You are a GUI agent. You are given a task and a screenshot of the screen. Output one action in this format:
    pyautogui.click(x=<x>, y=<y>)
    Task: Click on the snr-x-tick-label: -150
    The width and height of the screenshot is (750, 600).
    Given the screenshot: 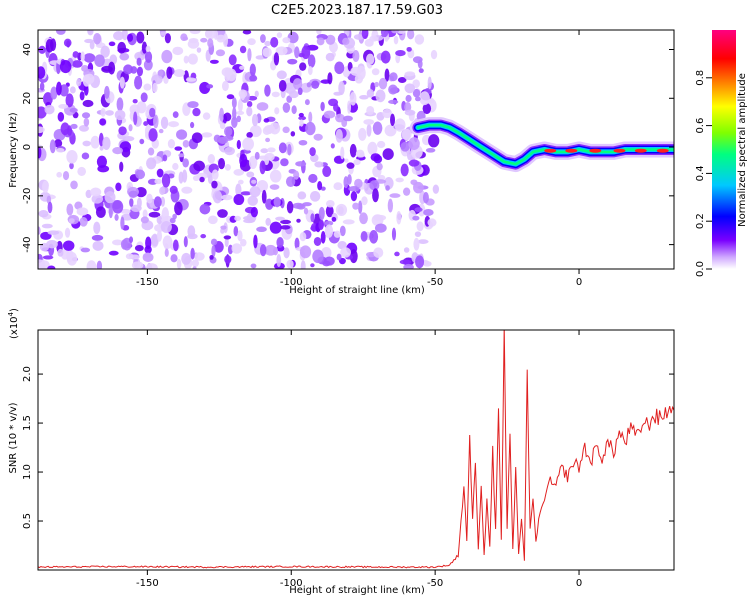 What is the action you would take?
    pyautogui.click(x=147, y=583)
    